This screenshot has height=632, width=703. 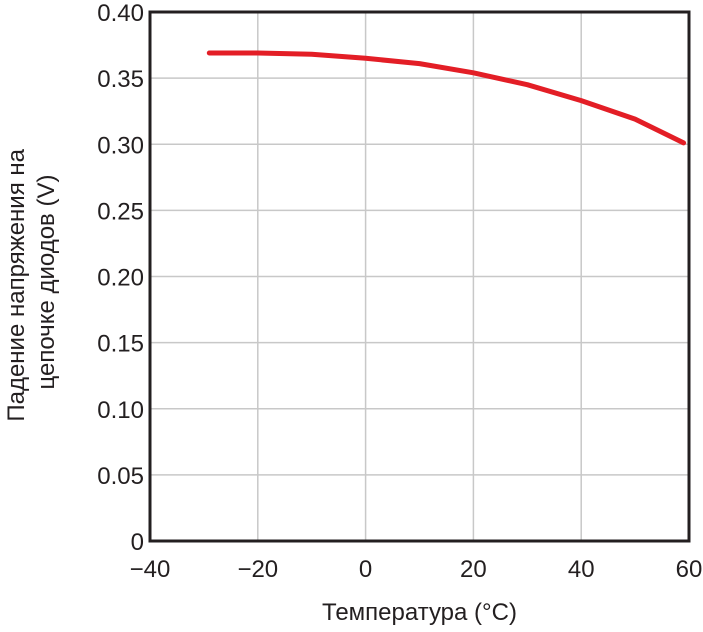 What do you see at coordinates (46, 282) in the screenshot?
I see `y-axis-title-line-2: цепочке диодов (V)` at bounding box center [46, 282].